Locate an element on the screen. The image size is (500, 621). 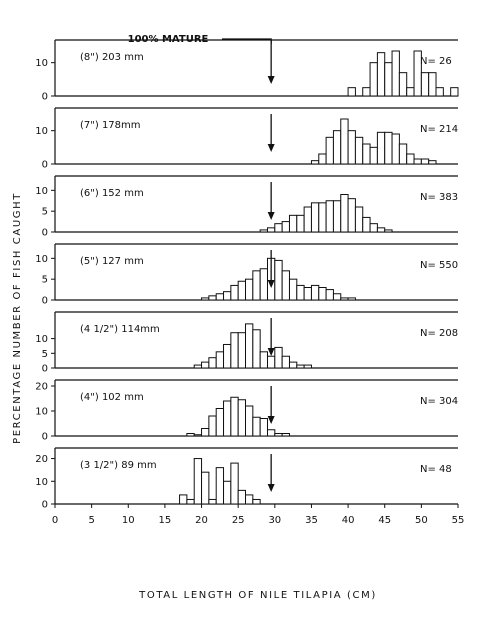
x-tick-label: 20 is located at coordinates (201, 520).